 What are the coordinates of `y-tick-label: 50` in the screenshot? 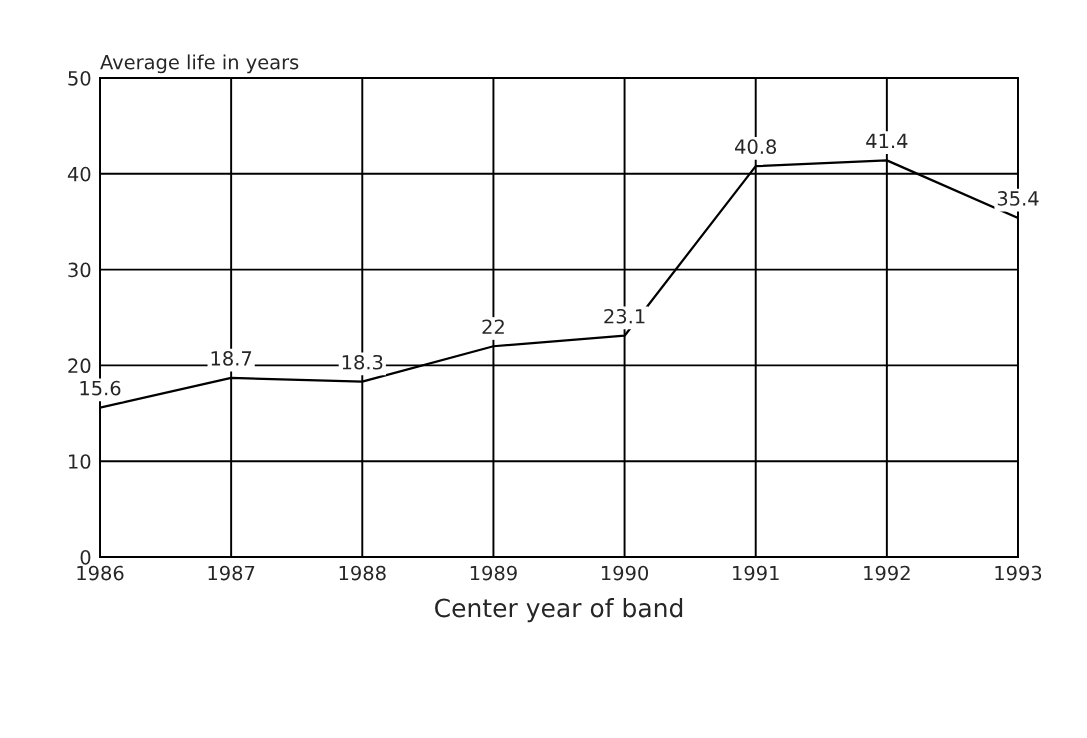 It's located at (79, 78).